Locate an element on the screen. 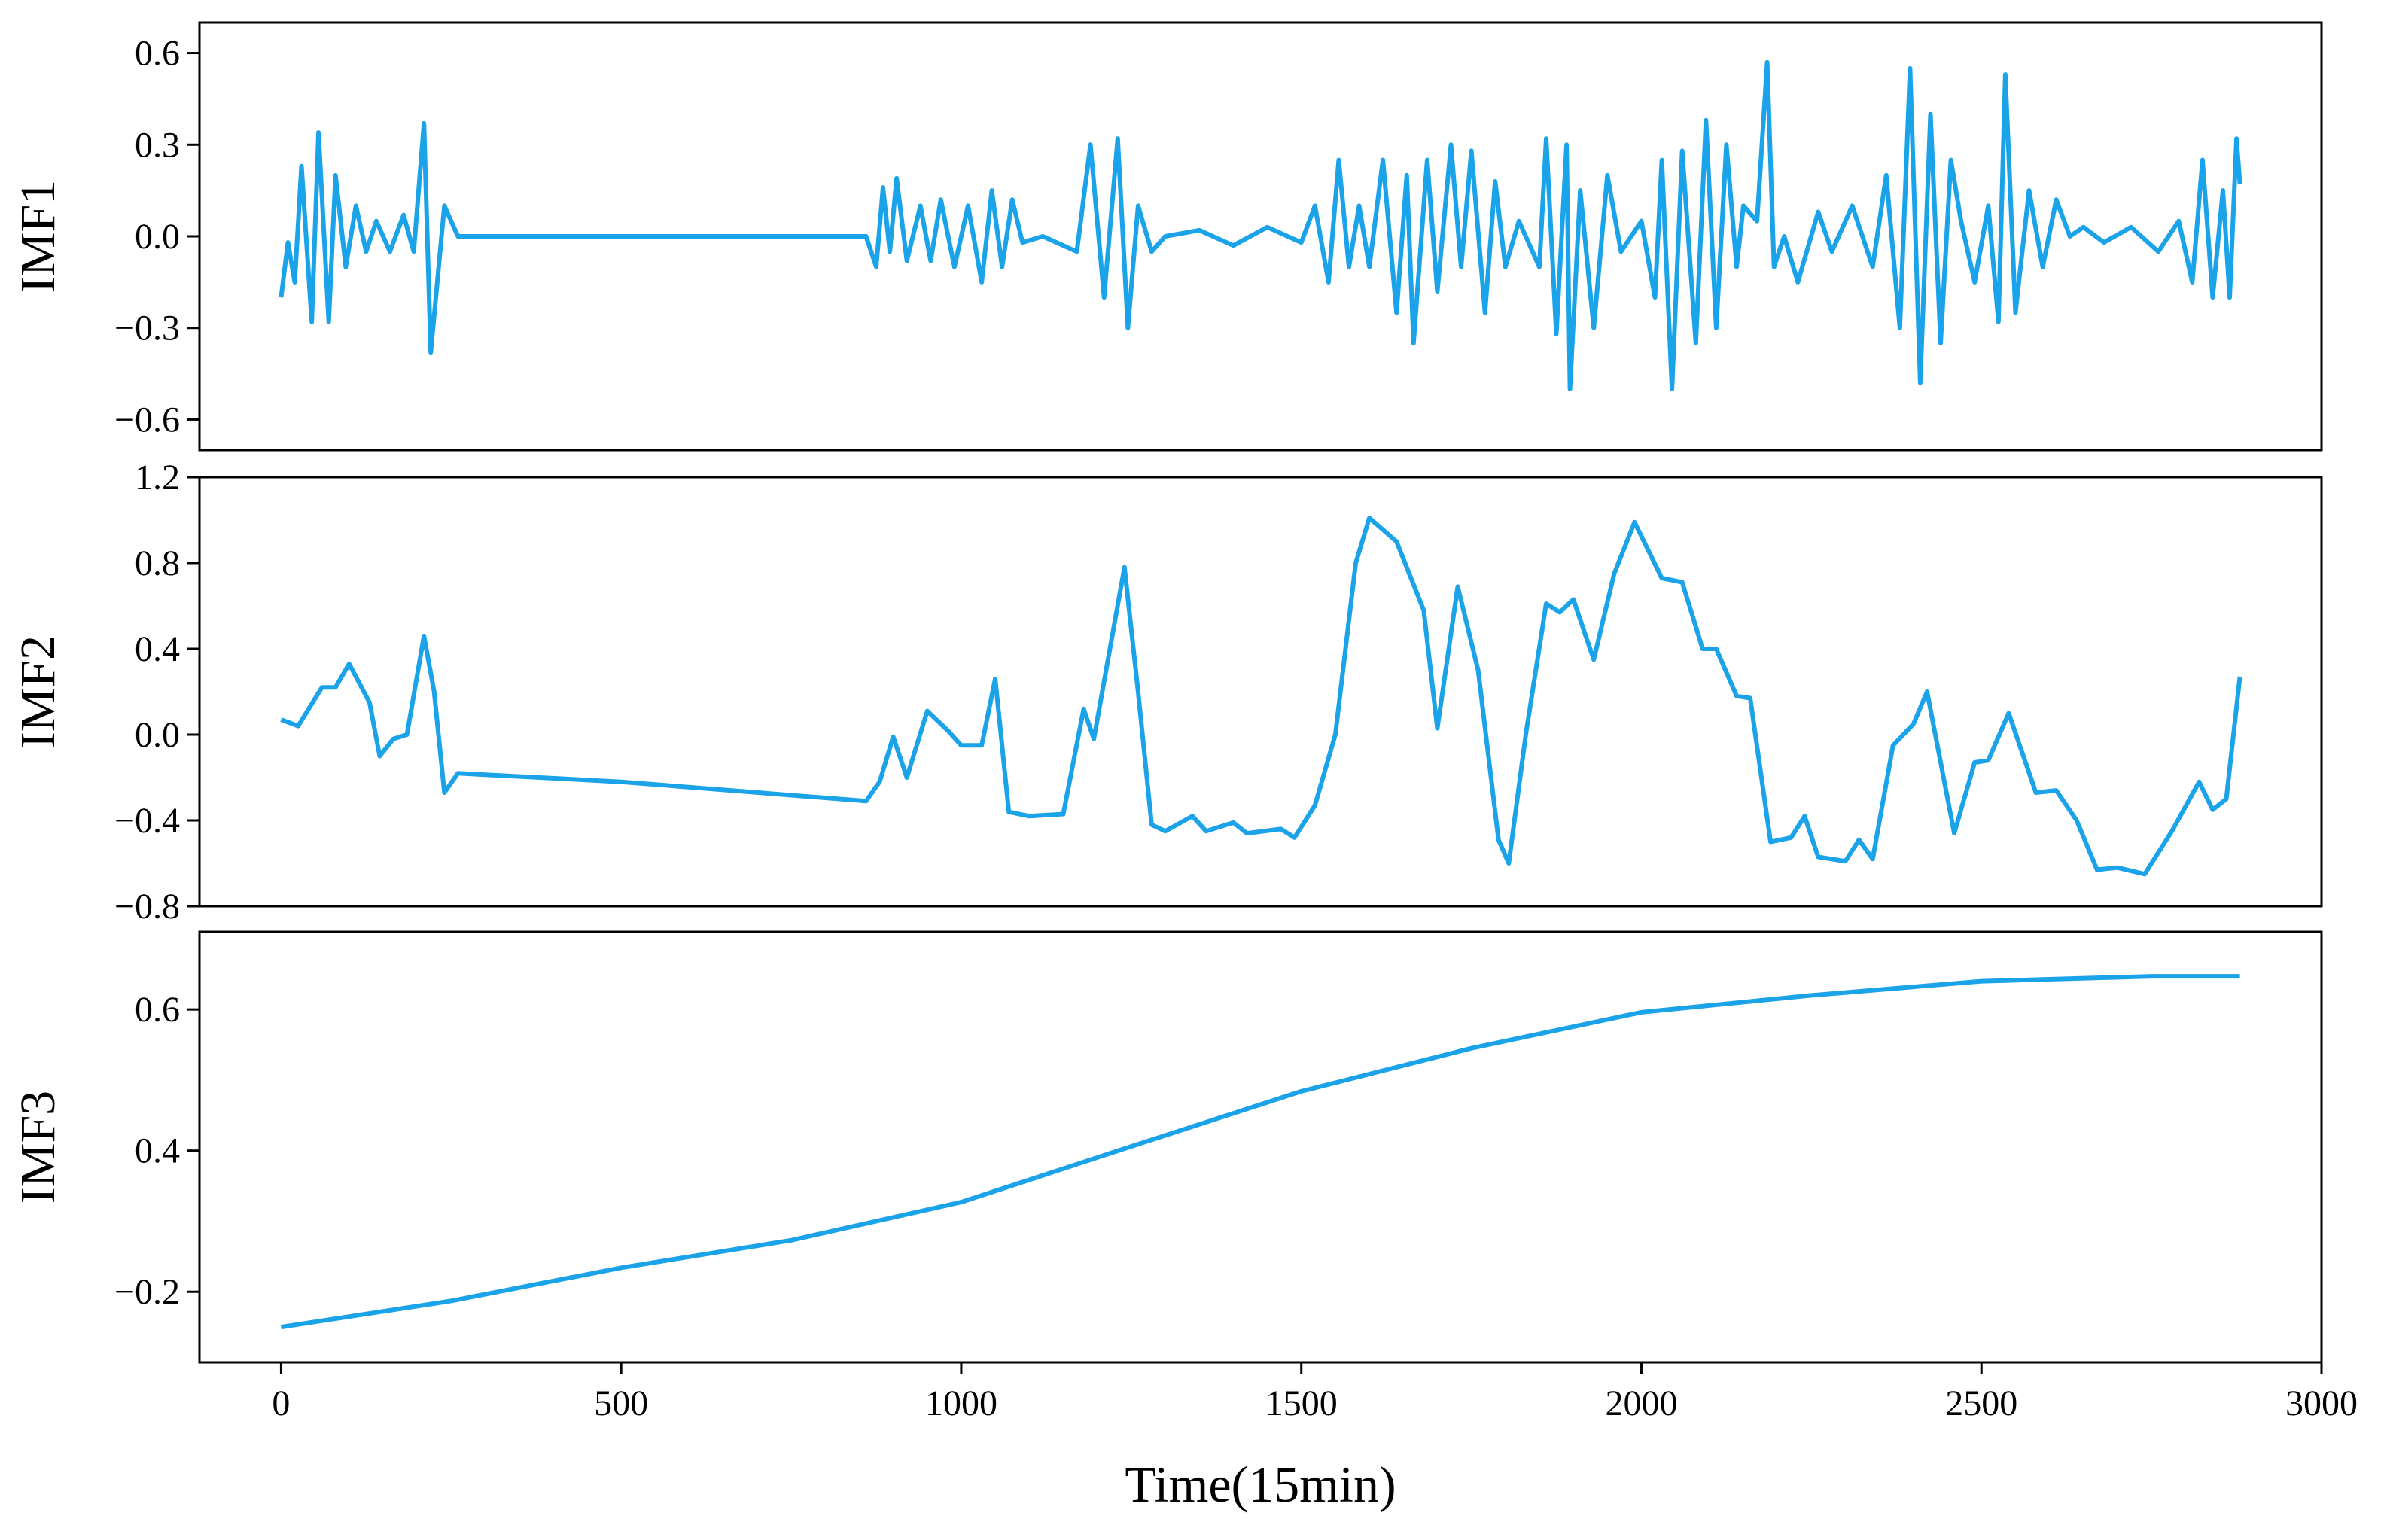 The width and height of the screenshot is (2384, 1540). x-tick-label: 500 is located at coordinates (621, 1403).